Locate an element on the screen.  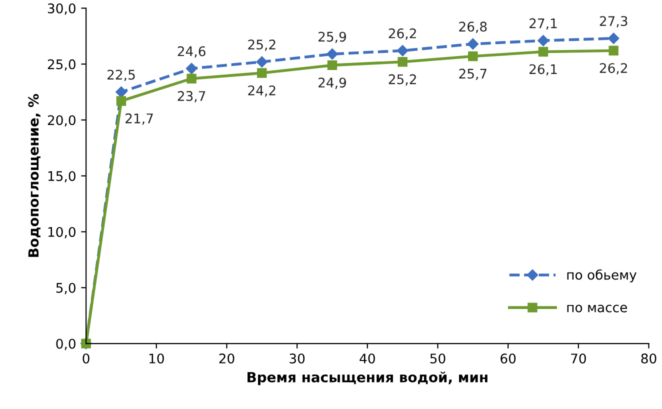
data-label: 24,6 is located at coordinates (192, 52).